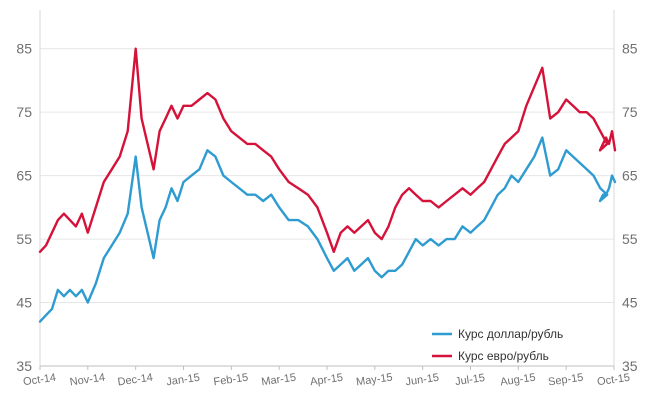 Image resolution: width=654 pixels, height=402 pixels. What do you see at coordinates (135, 380) in the screenshot?
I see `x-tick-label: Dec-14` at bounding box center [135, 380].